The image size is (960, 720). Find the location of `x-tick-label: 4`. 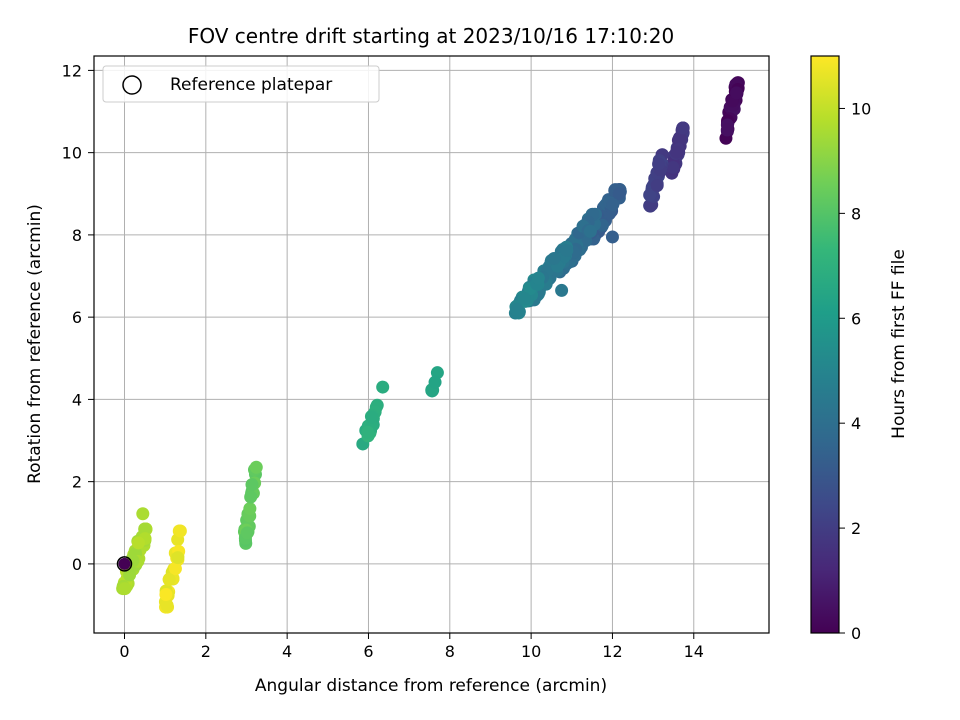

x-tick-label: 4 is located at coordinates (287, 651).